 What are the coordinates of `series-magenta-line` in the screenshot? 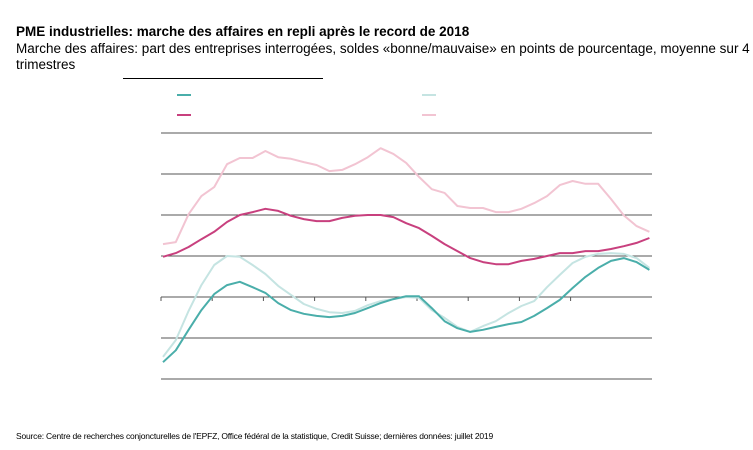 It's located at (406, 236).